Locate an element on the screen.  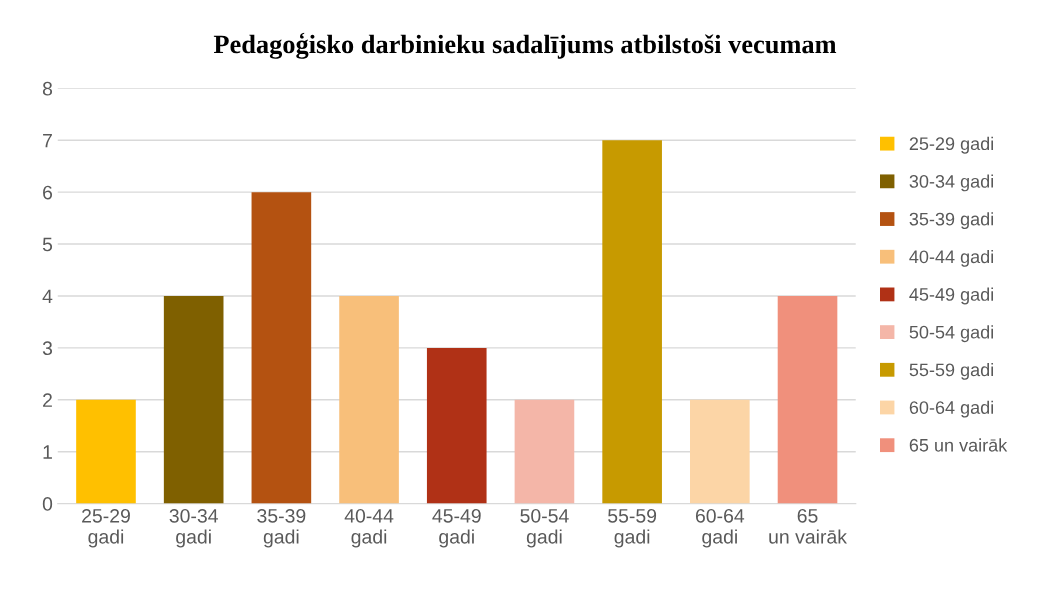
x-tick-label: 60-64 gadi is located at coordinates (720, 528).